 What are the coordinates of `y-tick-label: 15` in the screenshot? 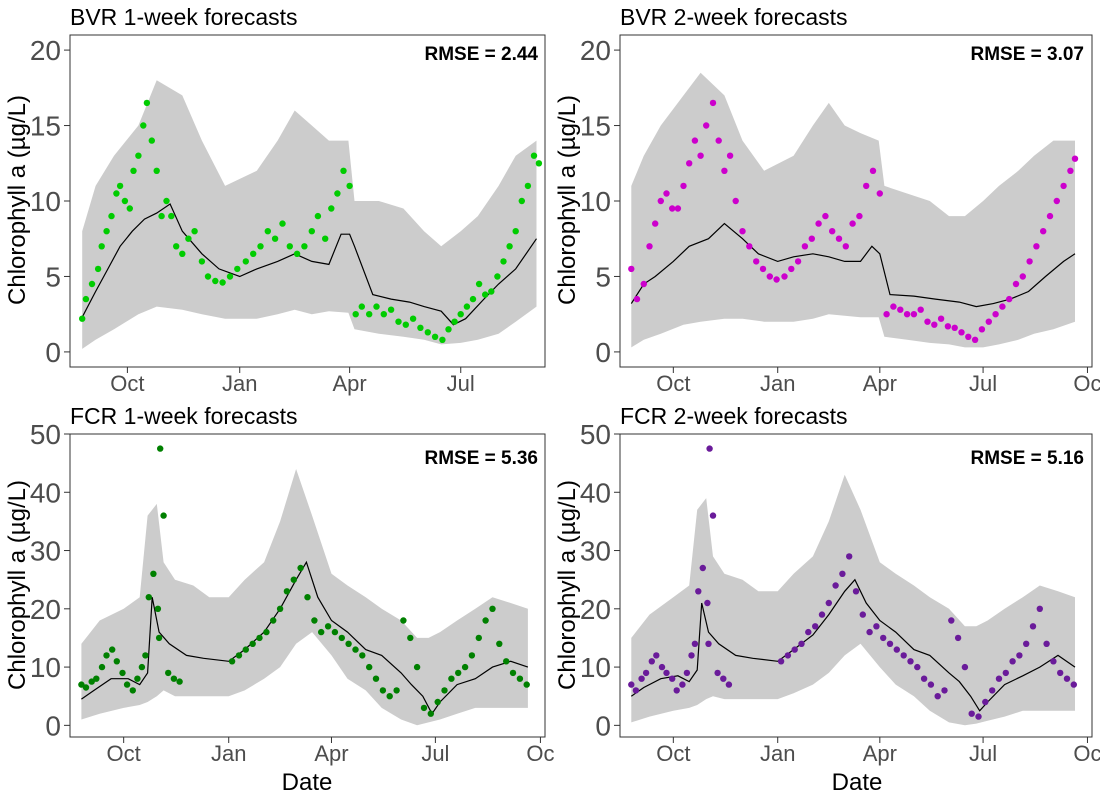 It's located at (45, 126).